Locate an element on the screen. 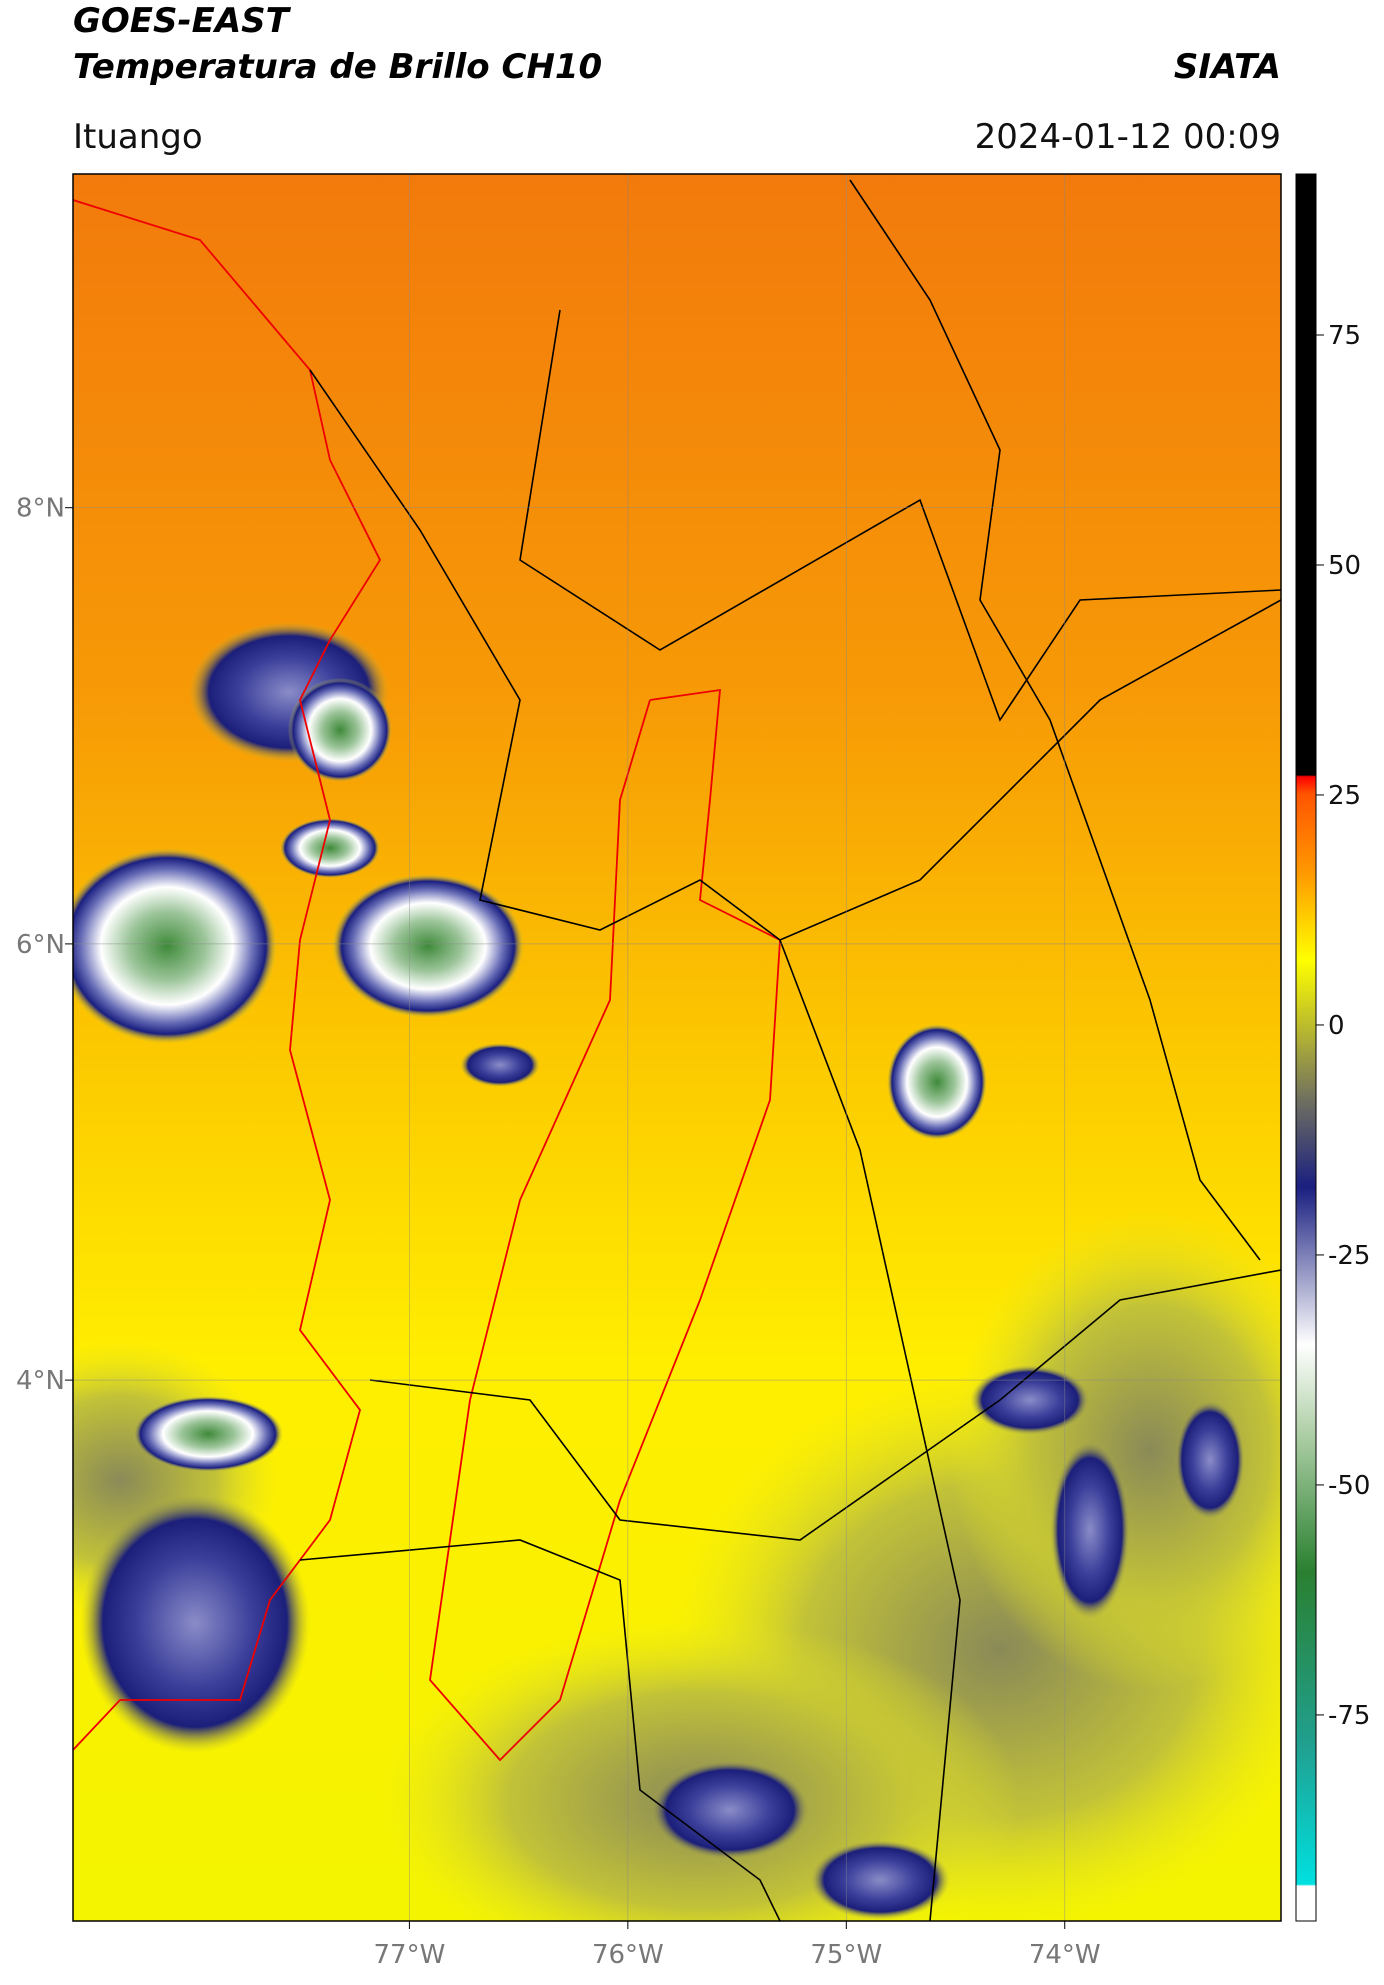 The image size is (1384, 1985). colorbar-tick-label: -75 is located at coordinates (1349, 1716).